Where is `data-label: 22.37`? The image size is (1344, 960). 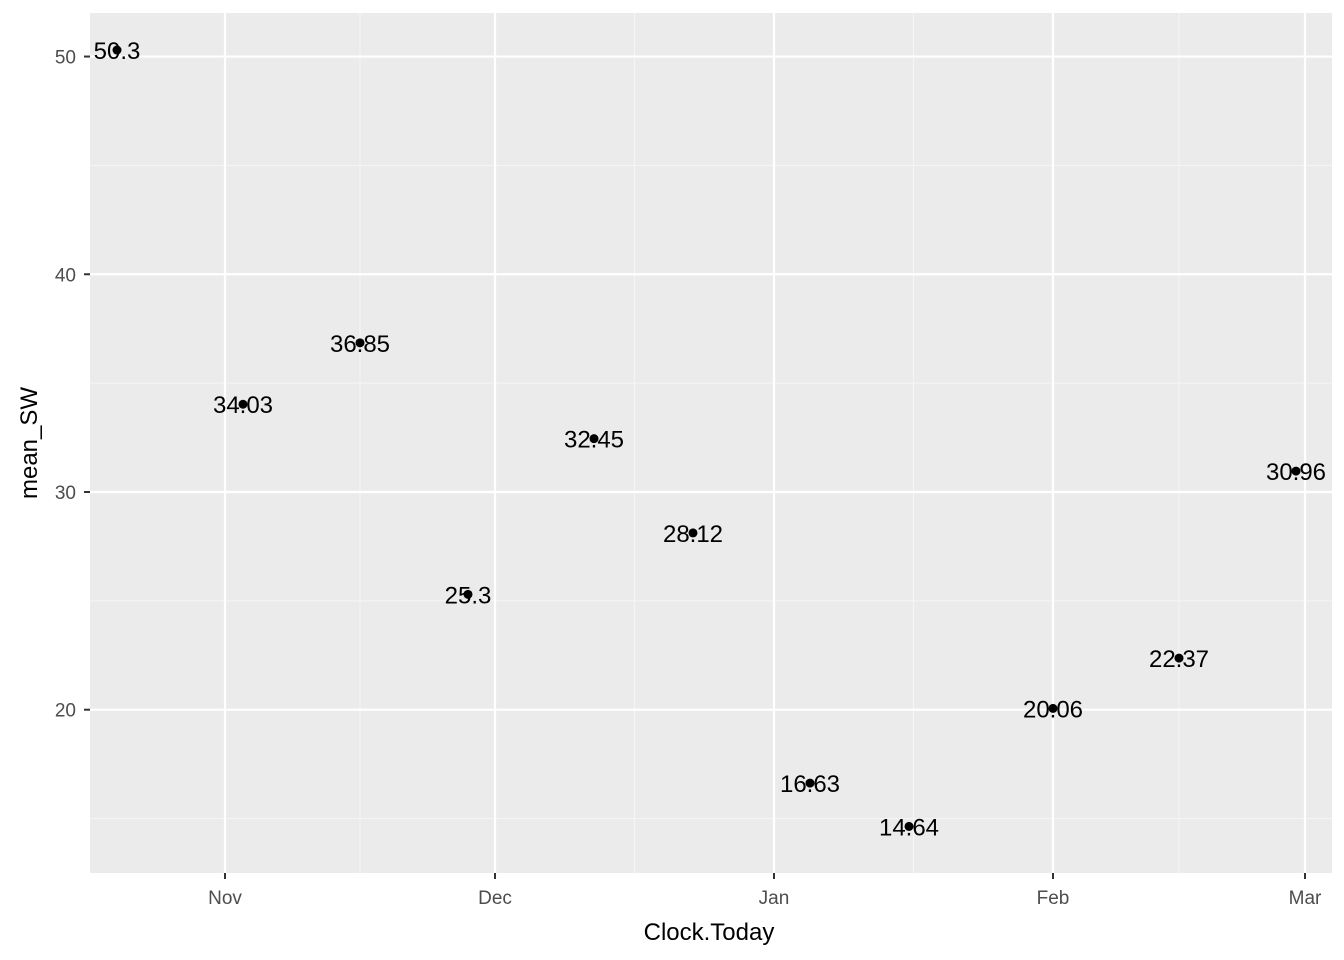
data-label: 22.37 is located at coordinates (1179, 659).